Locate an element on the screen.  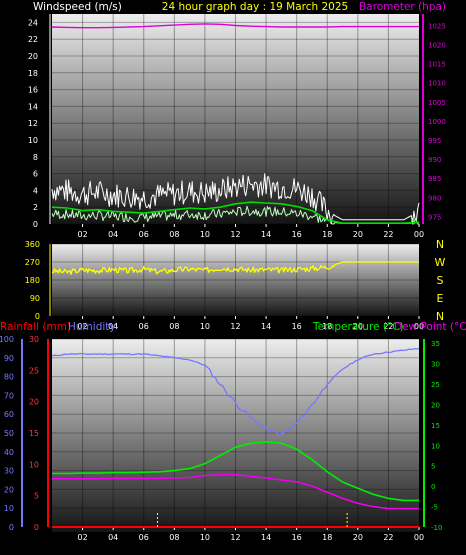
direction-tick-label: 180 is located at coordinates (32, 280).